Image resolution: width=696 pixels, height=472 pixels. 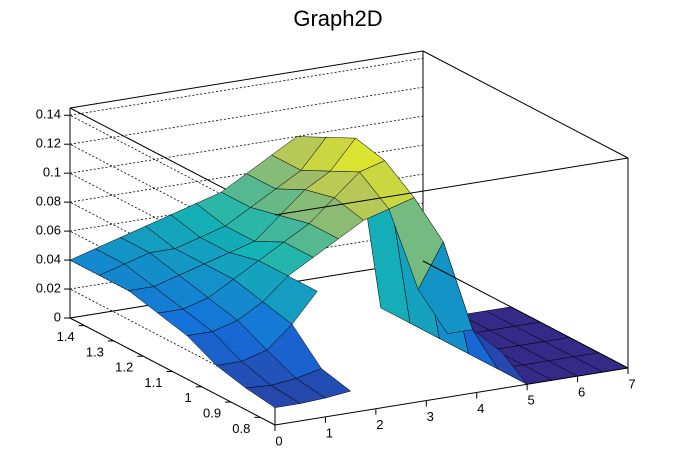 What do you see at coordinates (48, 259) in the screenshot?
I see `z-tick-label: 0.04` at bounding box center [48, 259].